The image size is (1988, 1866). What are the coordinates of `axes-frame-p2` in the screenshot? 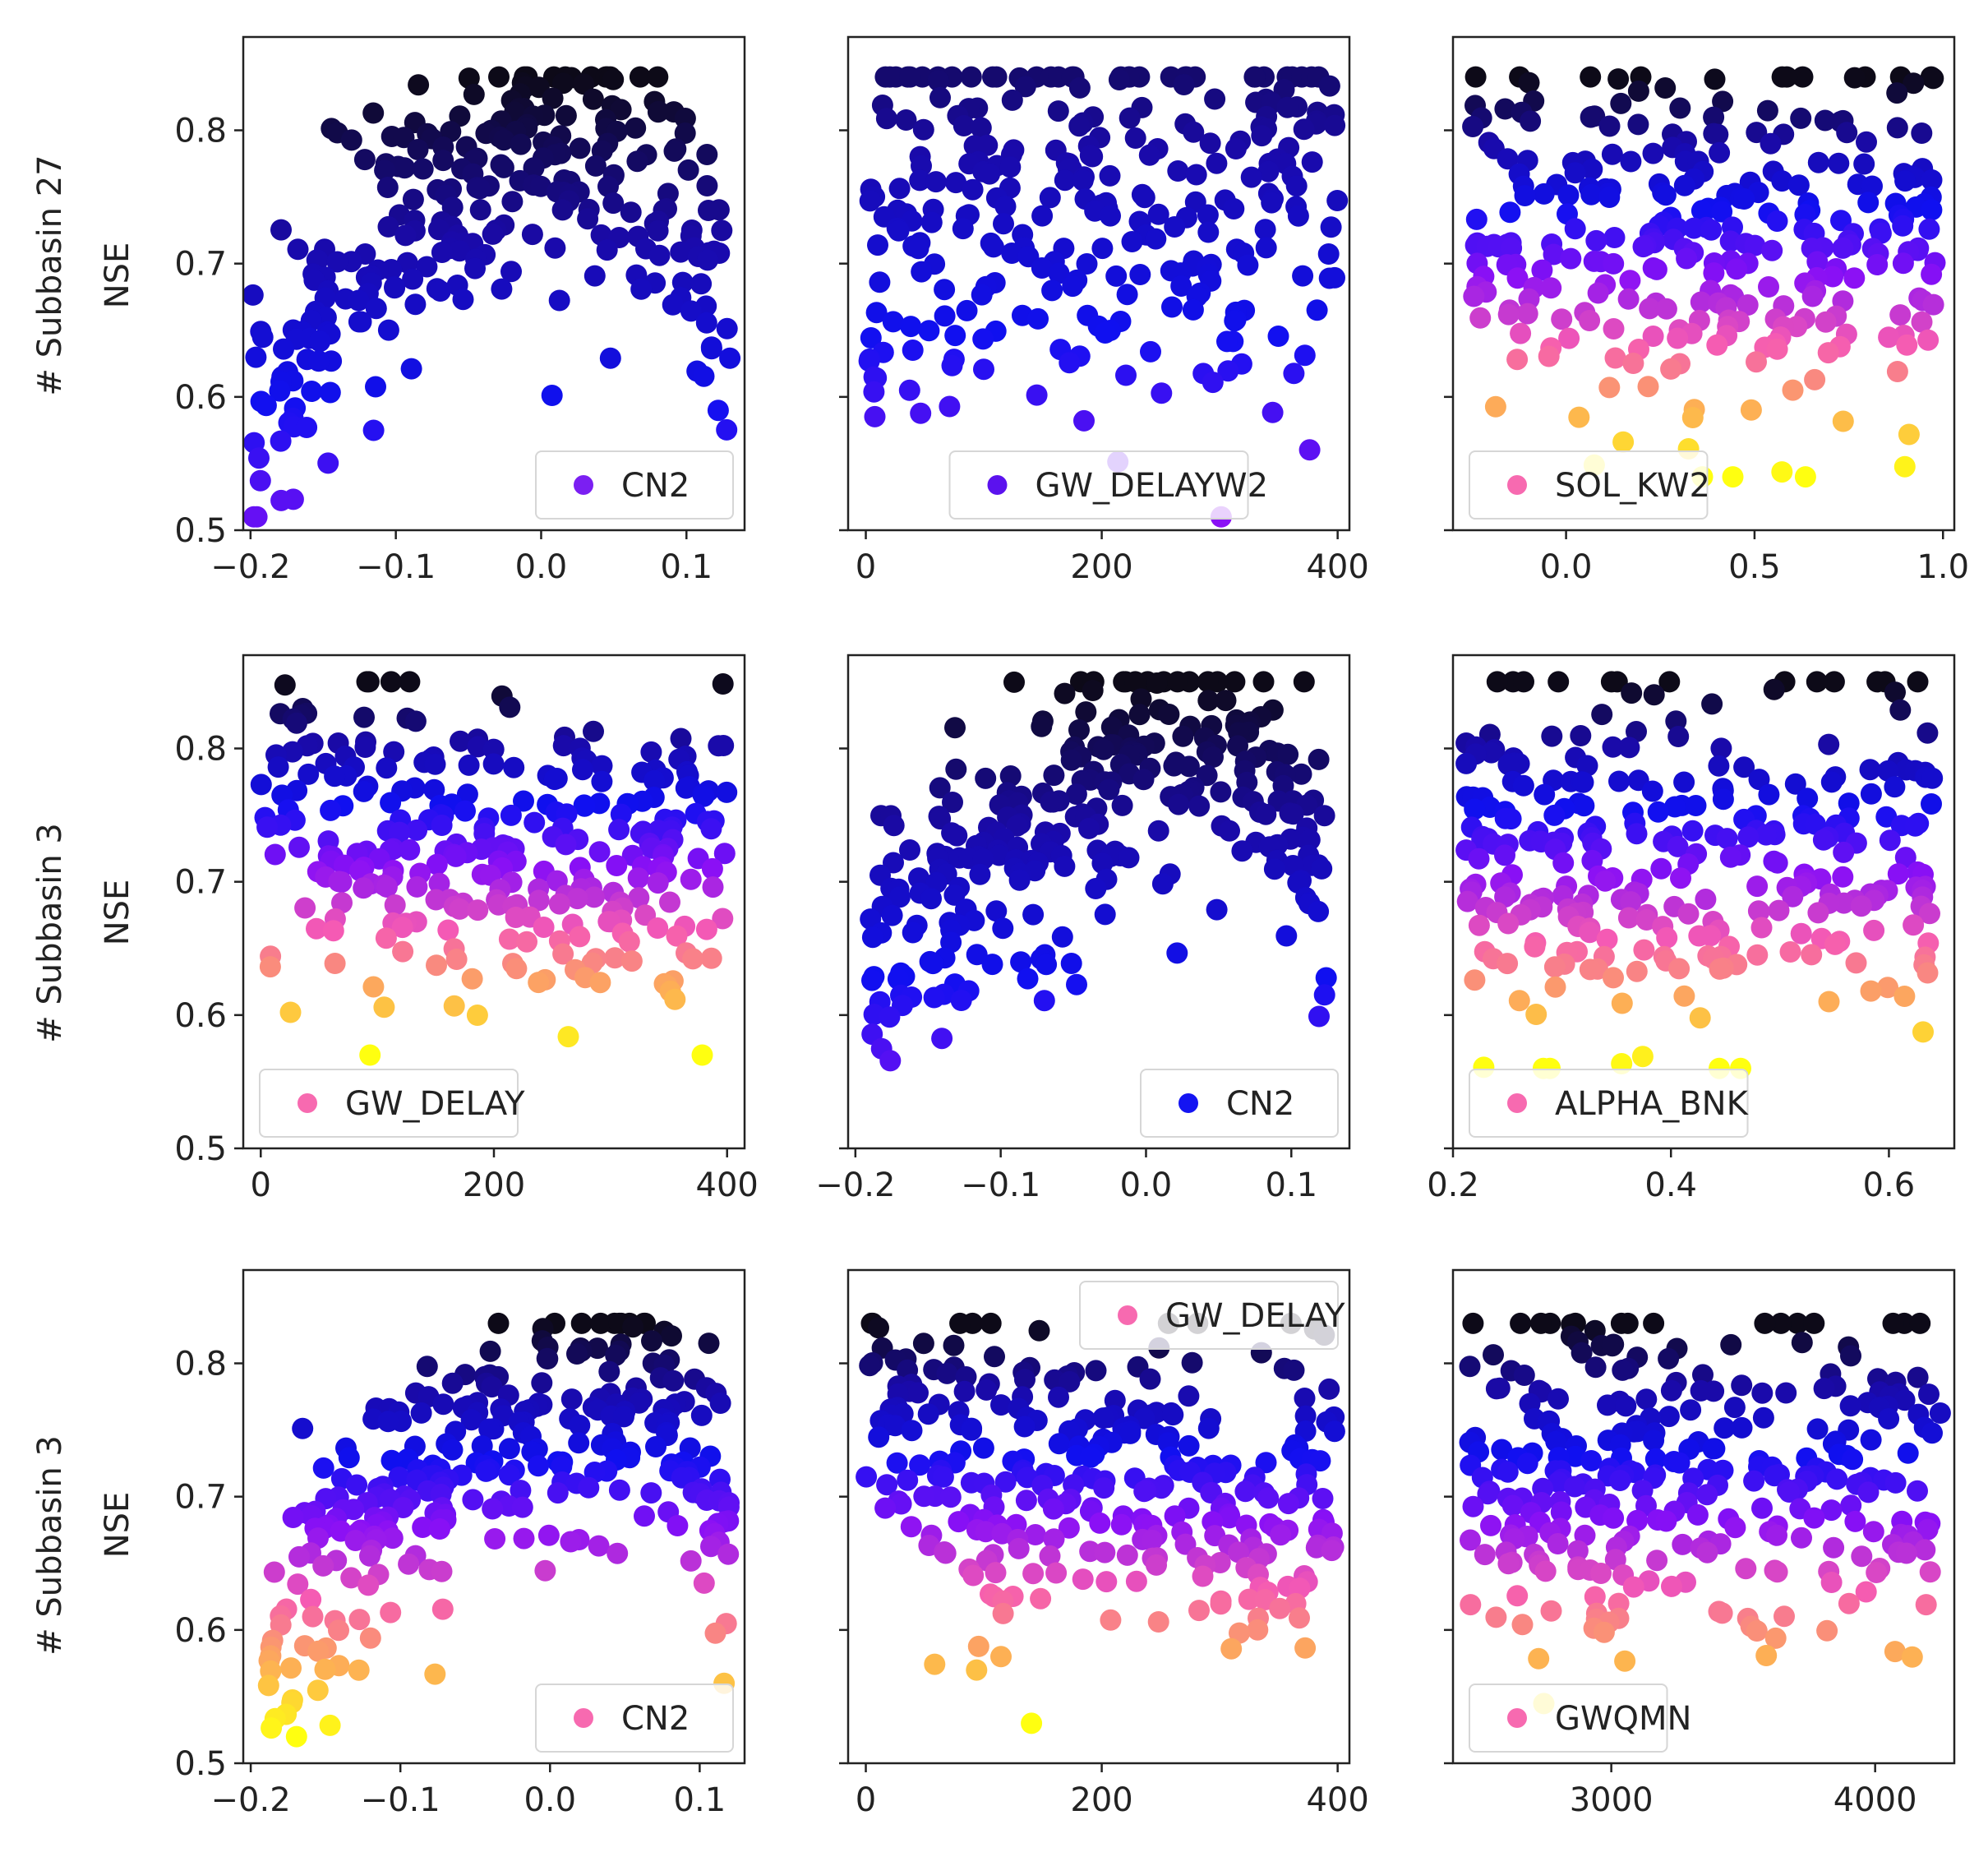 It's located at (1098, 283).